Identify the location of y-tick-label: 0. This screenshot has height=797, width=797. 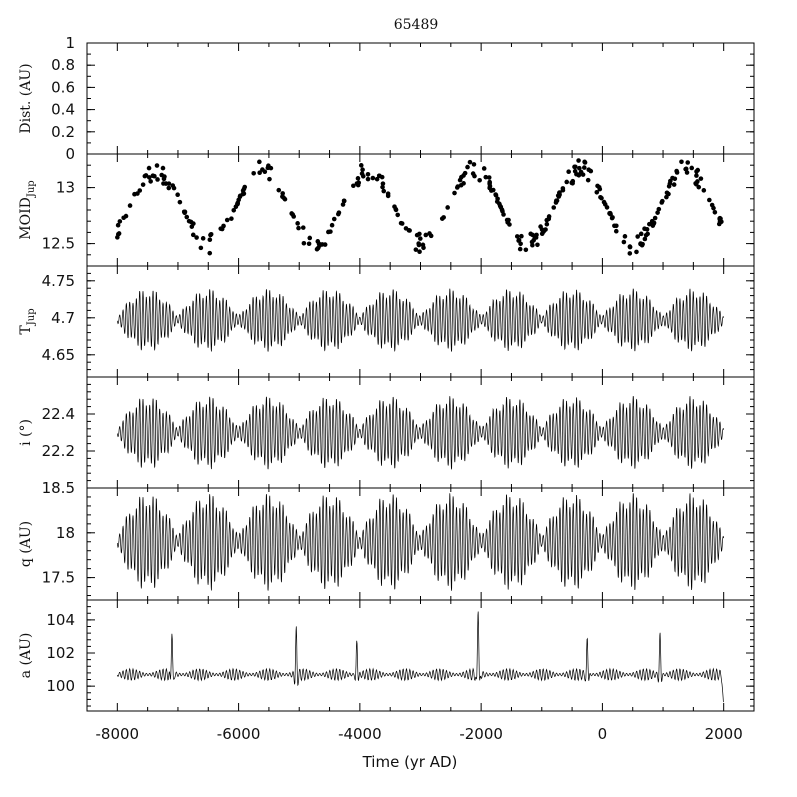
(70, 154).